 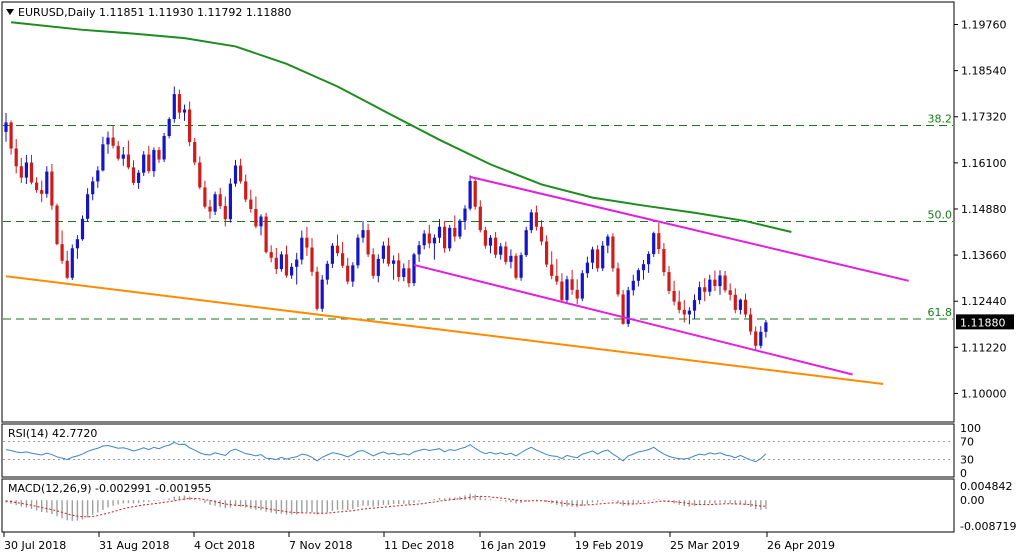 I want to click on rsi-tick-label: 100, so click(x=970, y=428).